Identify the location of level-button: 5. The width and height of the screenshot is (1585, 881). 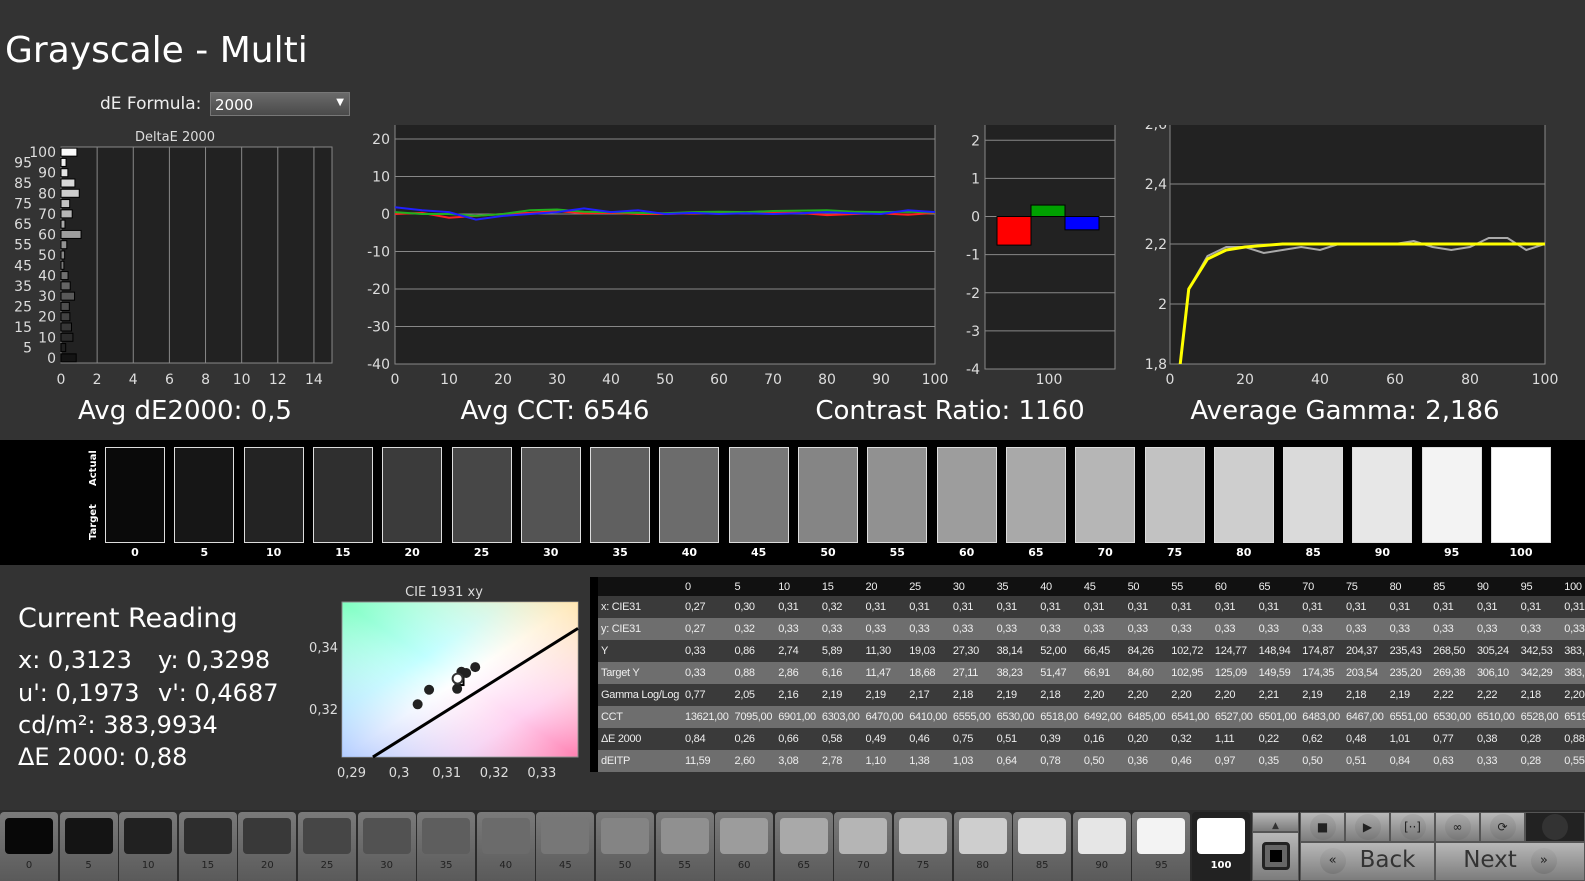
(88, 846).